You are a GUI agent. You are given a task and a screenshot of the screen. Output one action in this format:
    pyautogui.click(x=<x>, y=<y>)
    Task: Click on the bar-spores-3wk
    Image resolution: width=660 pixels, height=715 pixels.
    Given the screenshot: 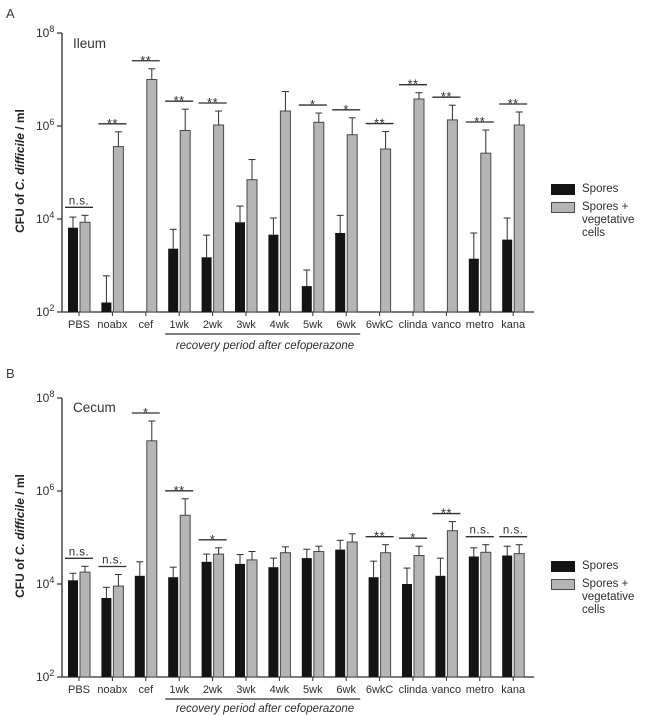 What is the action you would take?
    pyautogui.click(x=240, y=620)
    